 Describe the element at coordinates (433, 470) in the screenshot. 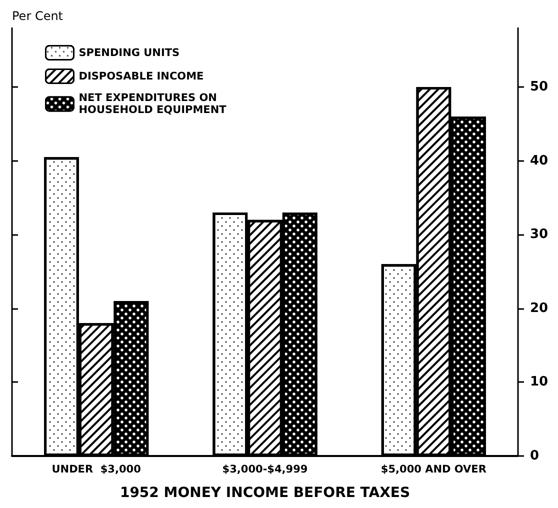

I see `x-tick-label: $5,000 AND OVER` at that location.